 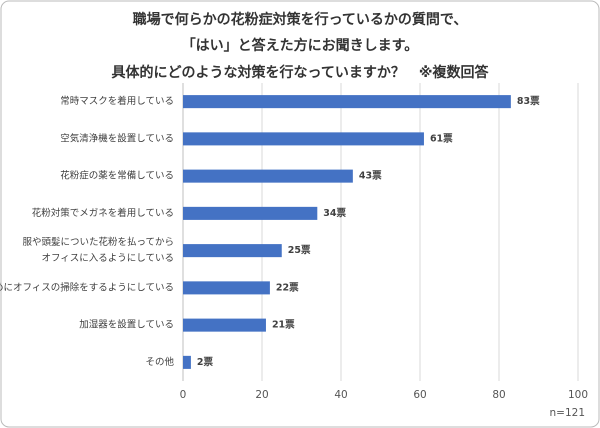 What do you see at coordinates (498, 395) in the screenshot?
I see `x-tick-label: 80` at bounding box center [498, 395].